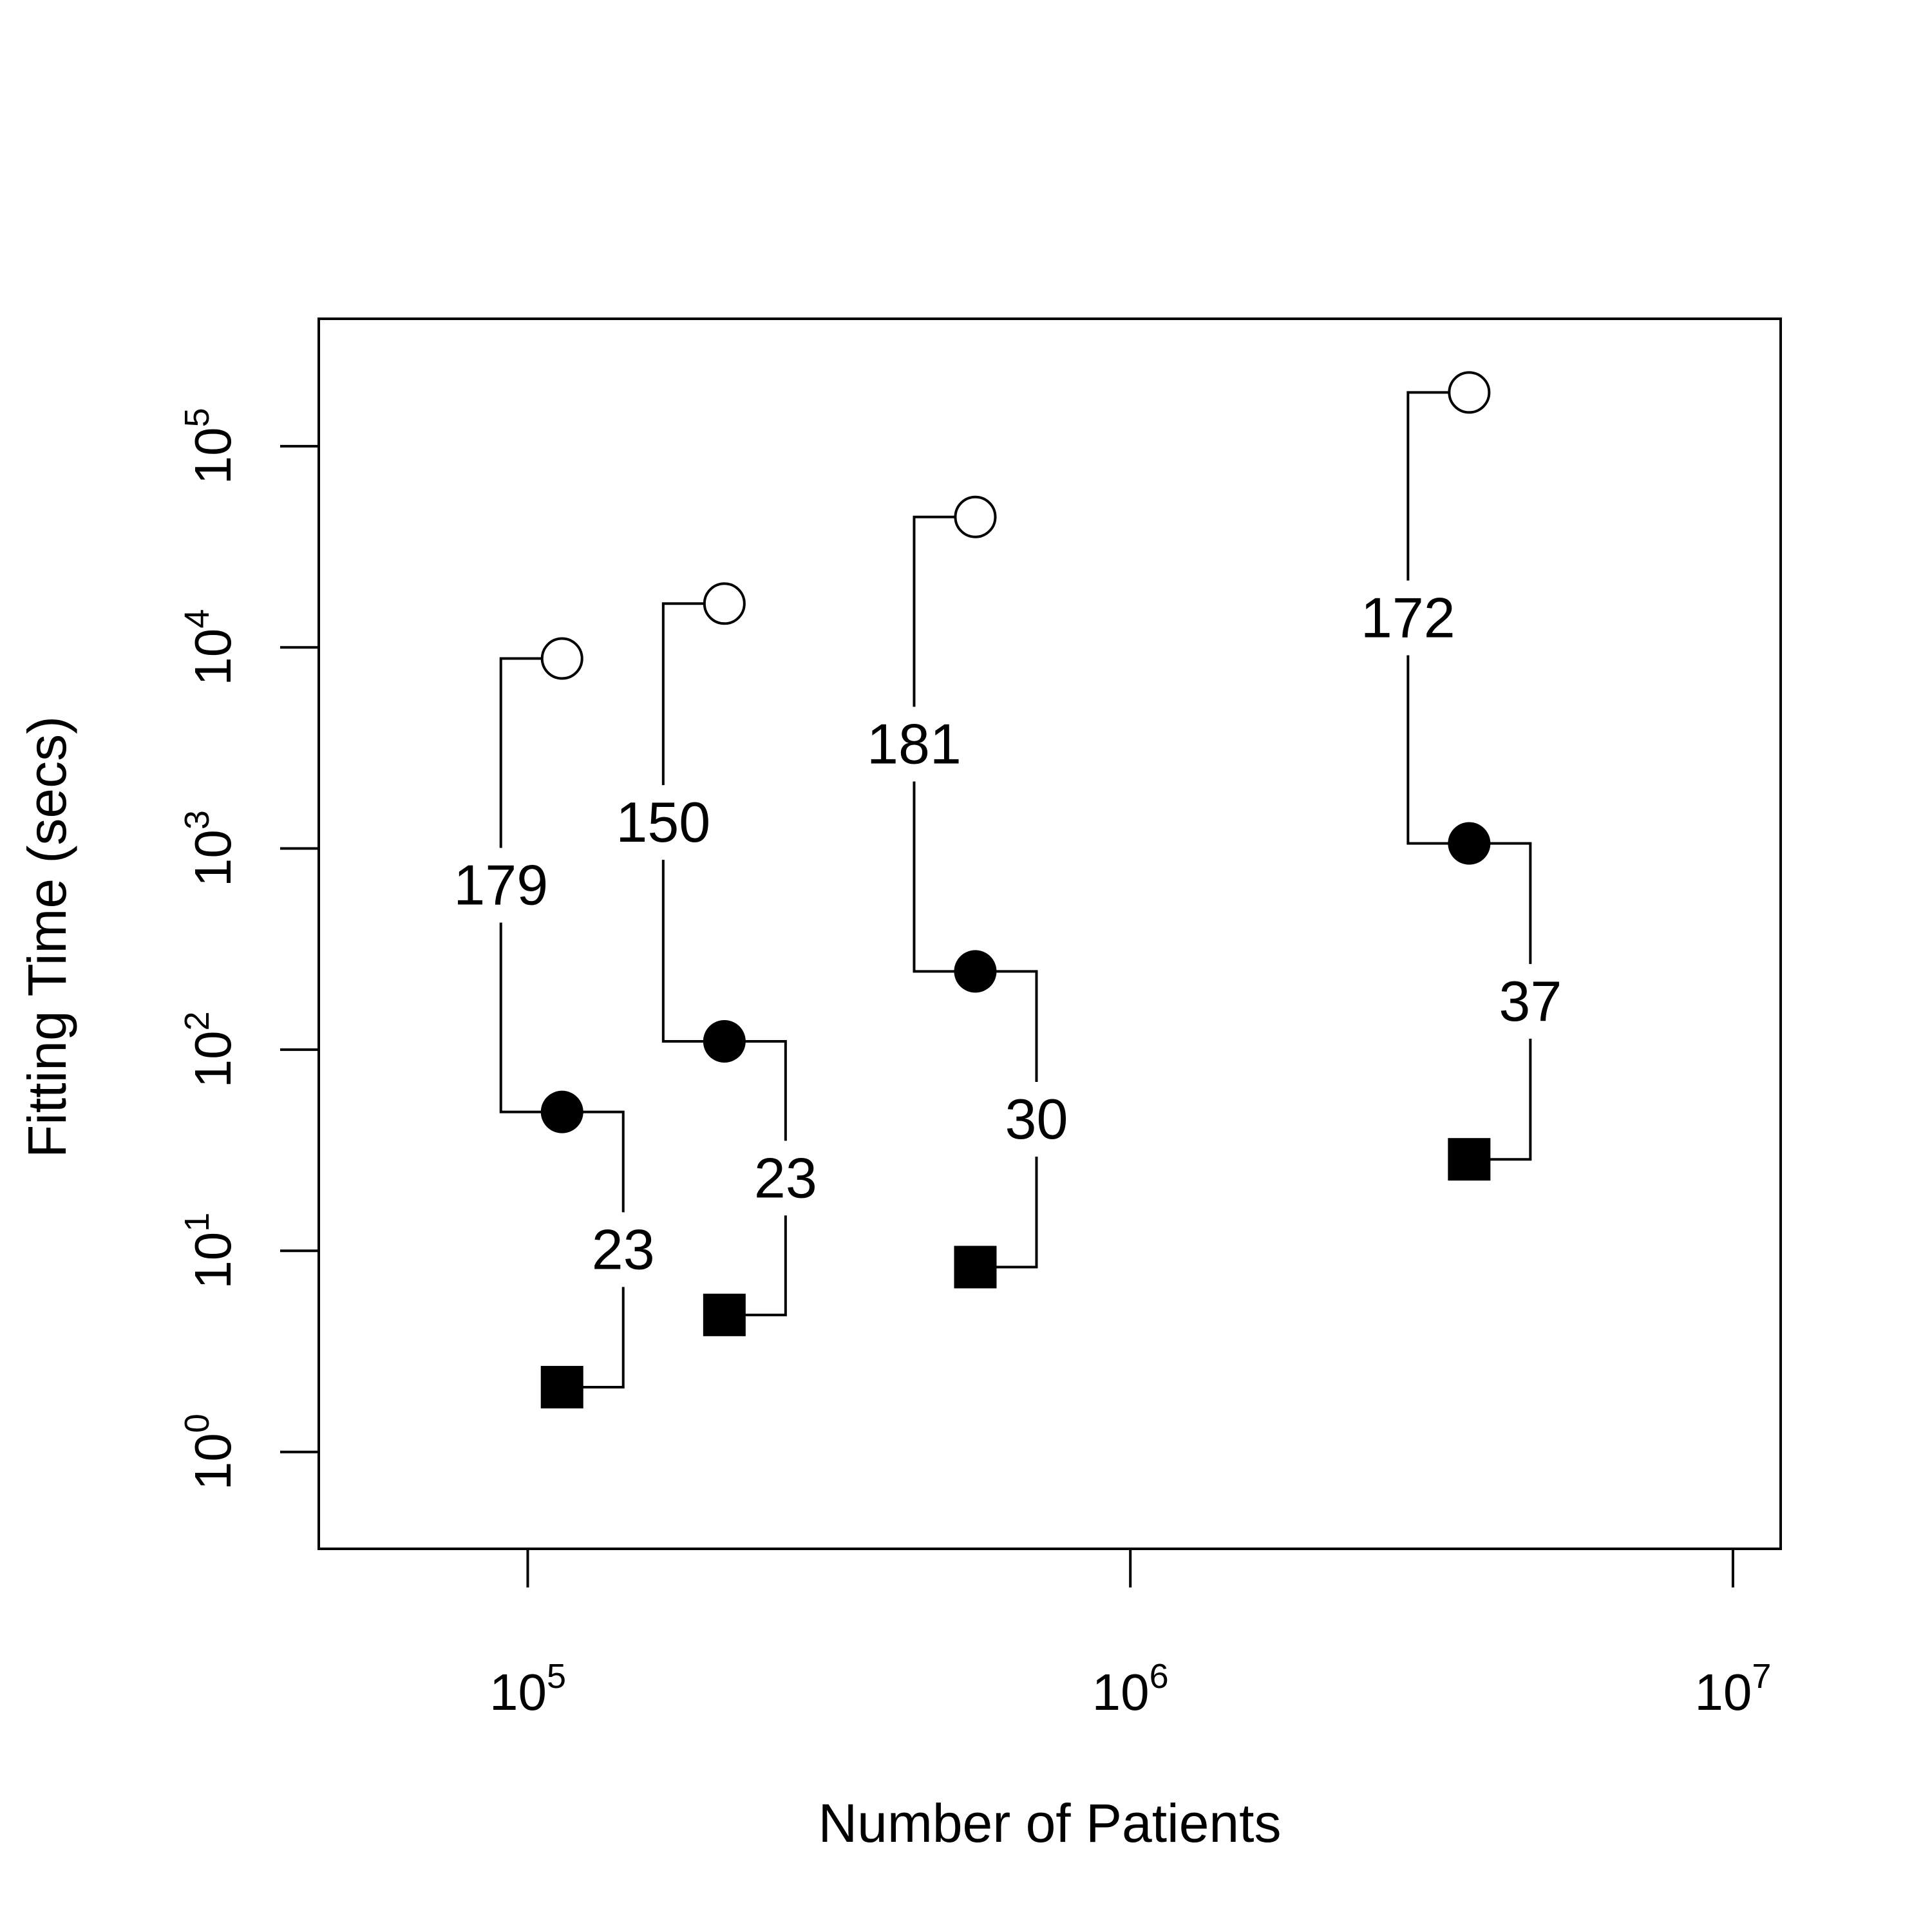 The height and width of the screenshot is (1932, 1932). Describe the element at coordinates (1036, 1119) in the screenshot. I see `speedup-label: 30` at that location.